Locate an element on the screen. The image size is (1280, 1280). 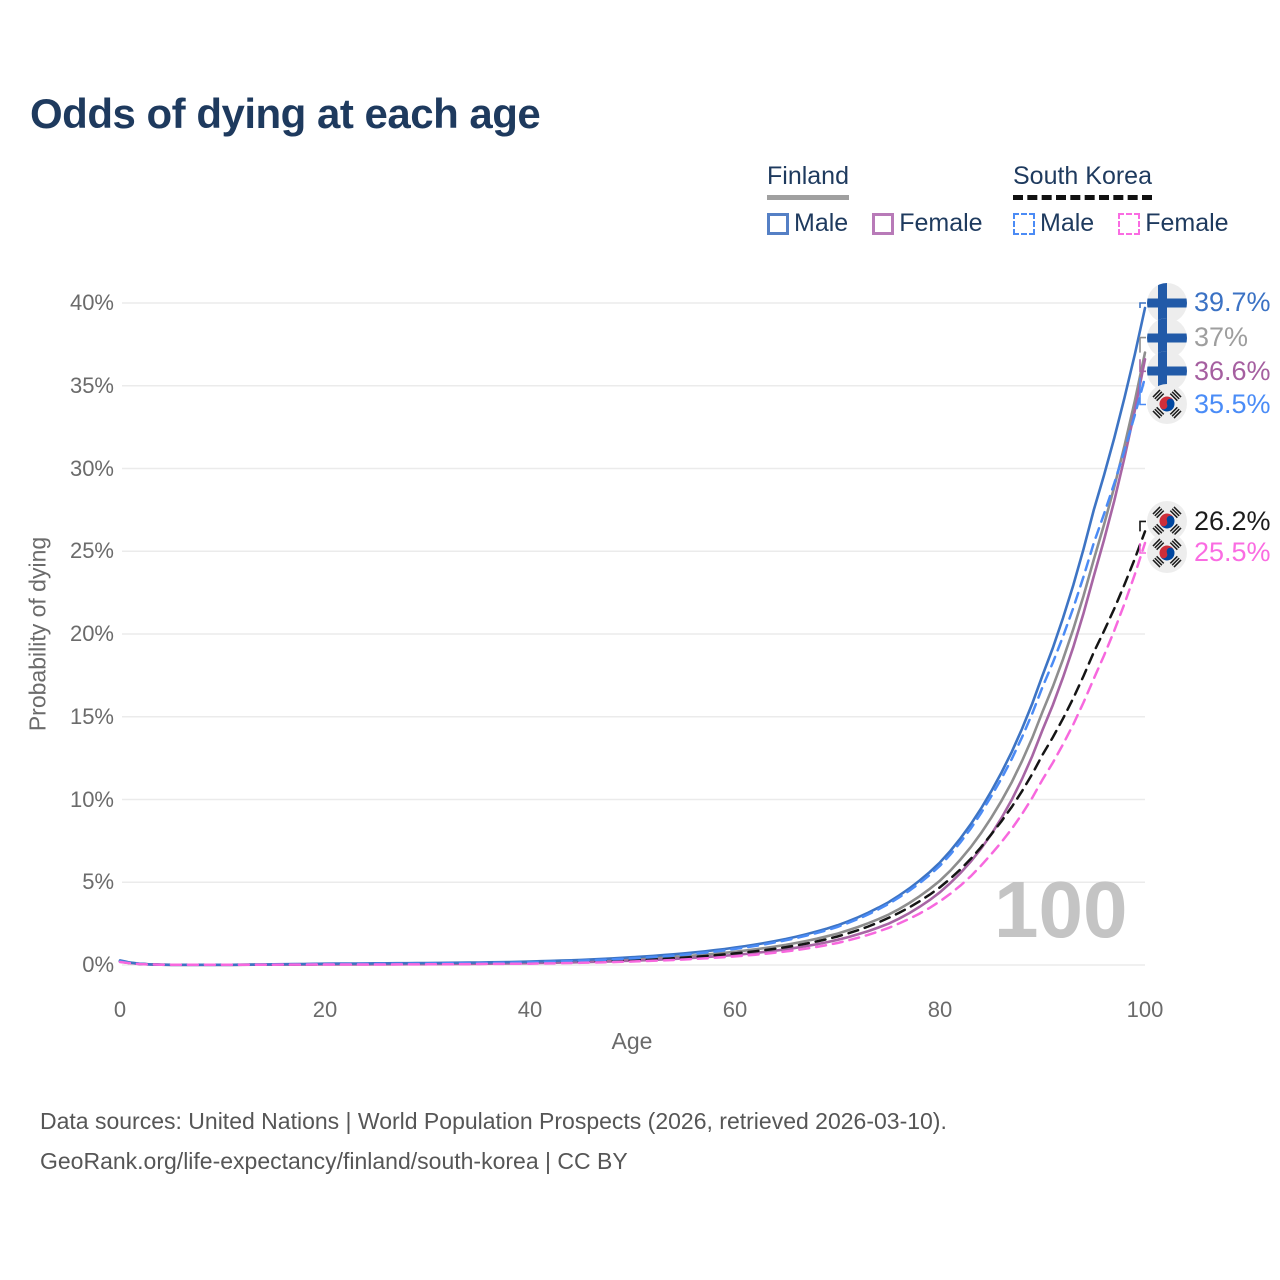
legend-item-finland-male: Male is located at coordinates (807, 223).